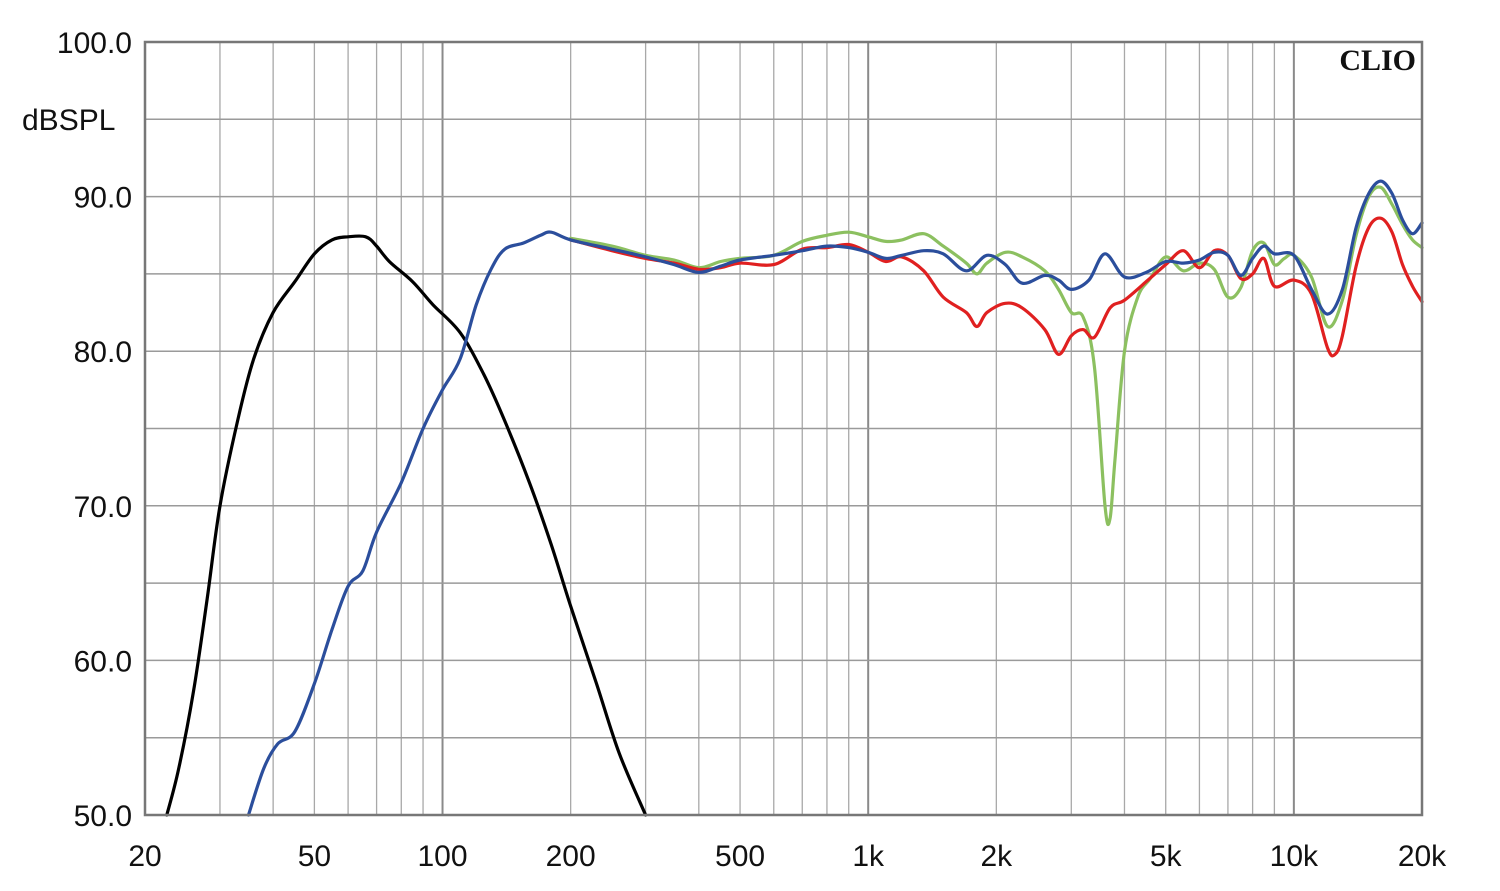 The image size is (1500, 891). Describe the element at coordinates (103, 198) in the screenshot. I see `y-tick-label: 90.0` at that location.